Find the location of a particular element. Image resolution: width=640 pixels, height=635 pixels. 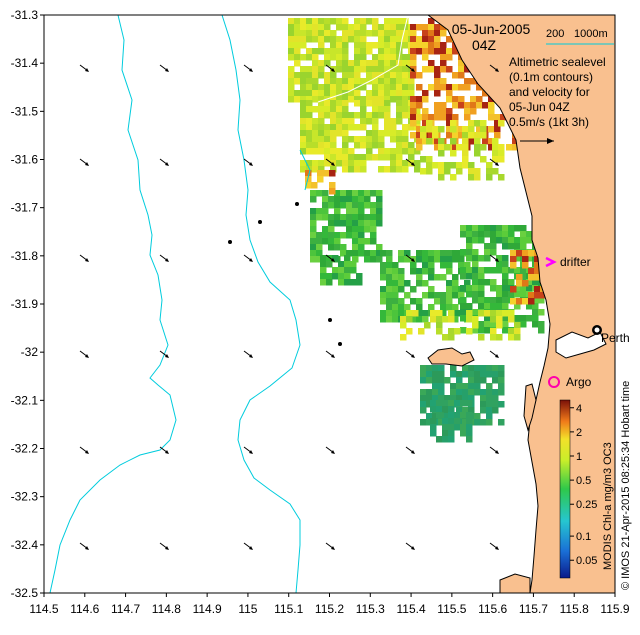

y-tick-label: -31.8 is located at coordinates (25, 256).